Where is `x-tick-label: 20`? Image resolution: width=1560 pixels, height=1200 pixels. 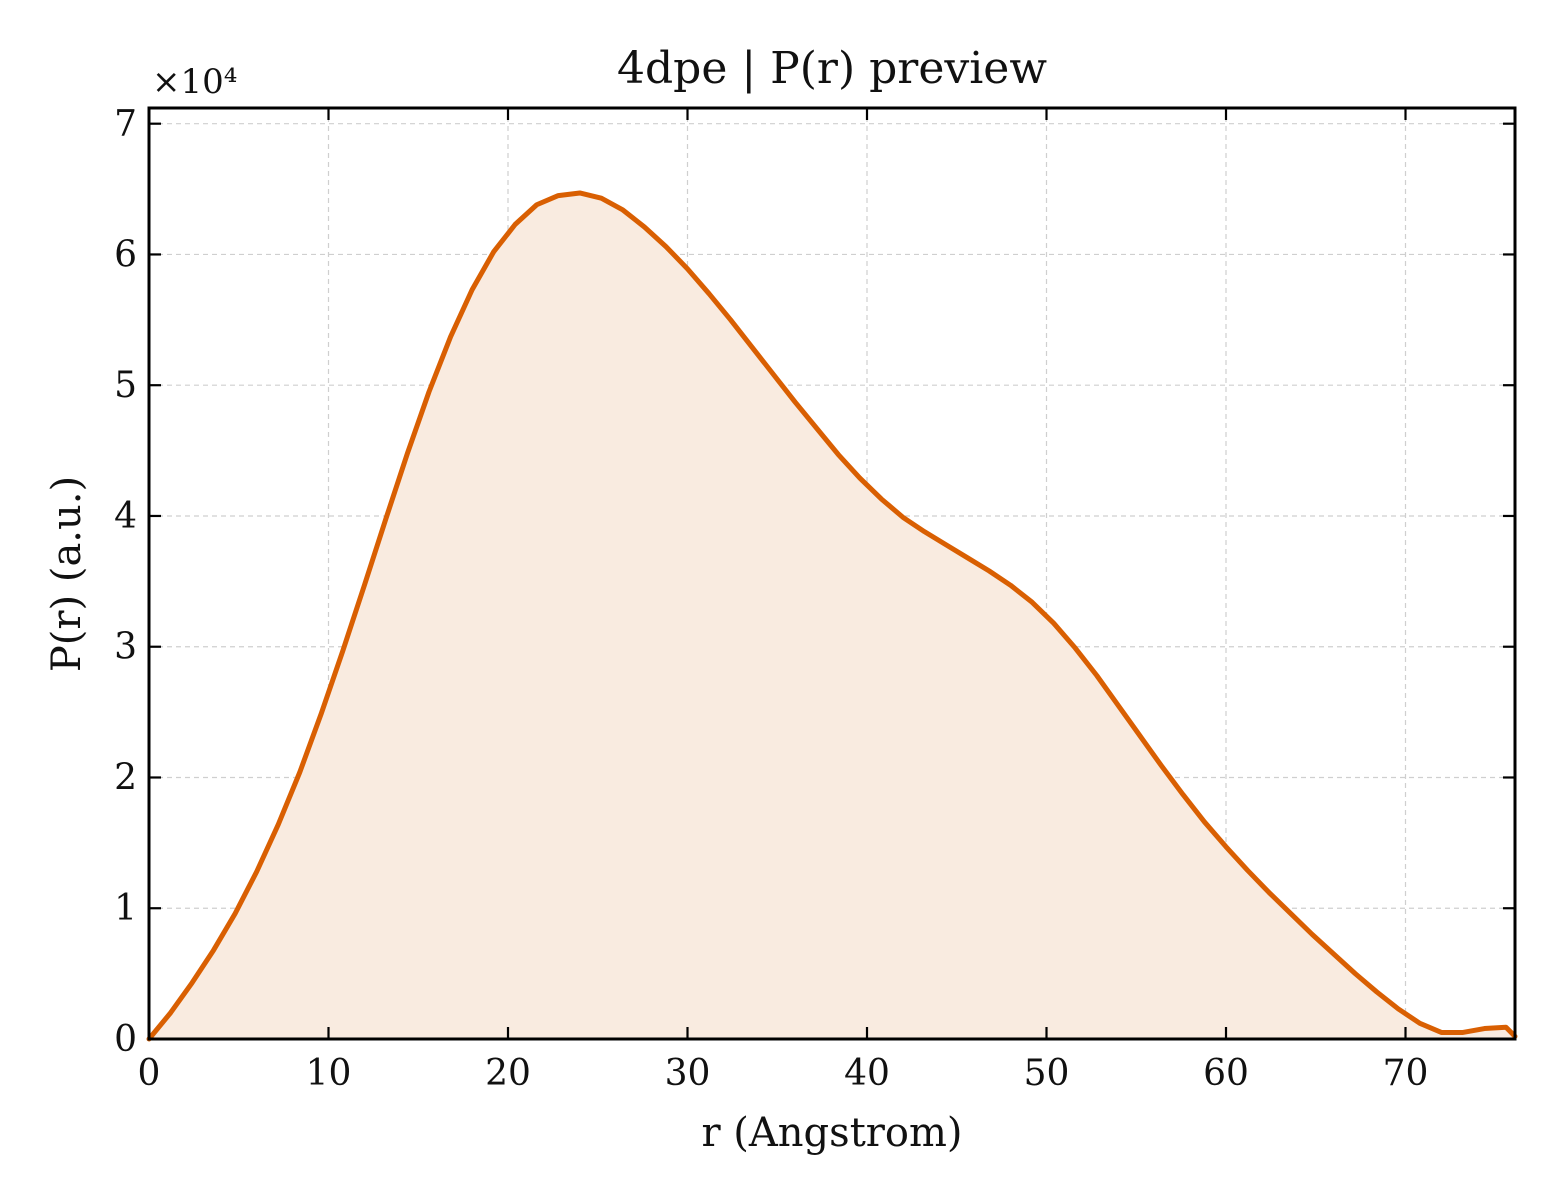
x-tick-label: 20 is located at coordinates (508, 1073).